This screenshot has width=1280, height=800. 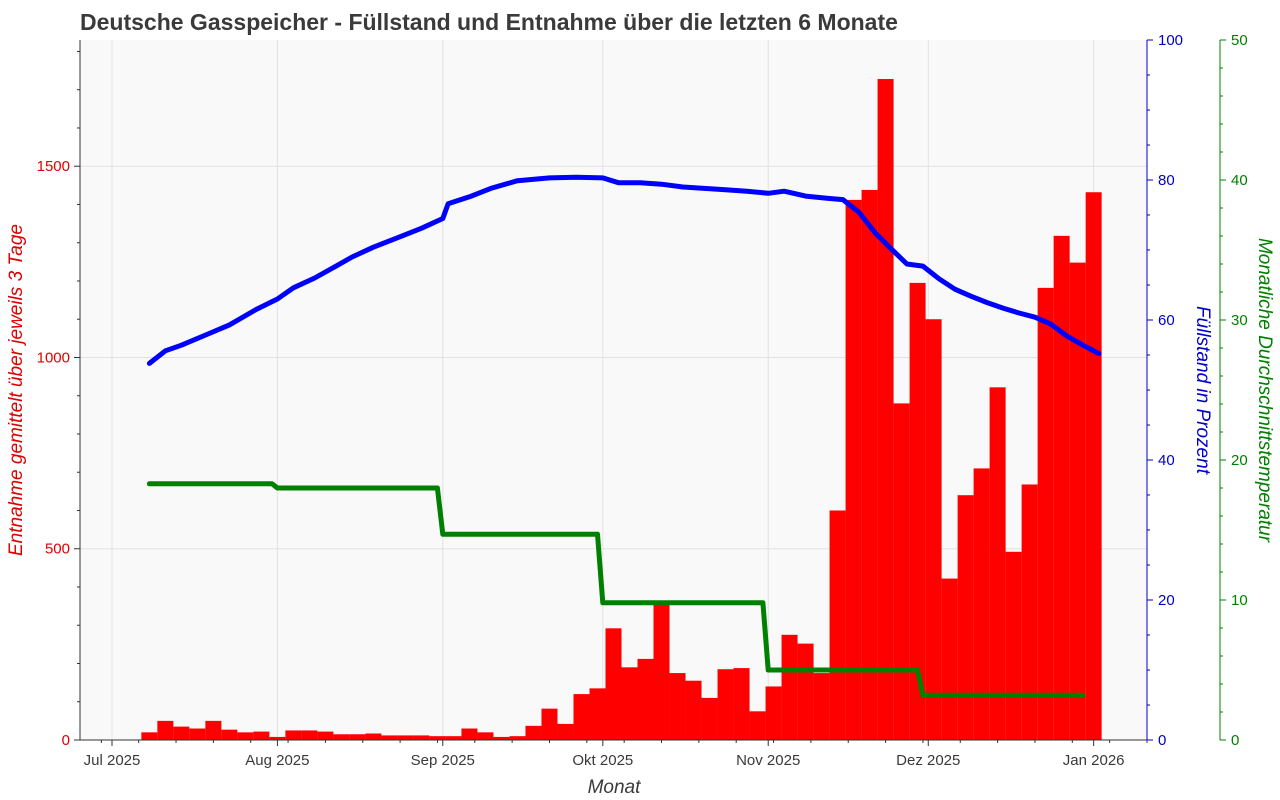 What do you see at coordinates (615, 787) in the screenshot?
I see `x-axis-label: Monat` at bounding box center [615, 787].